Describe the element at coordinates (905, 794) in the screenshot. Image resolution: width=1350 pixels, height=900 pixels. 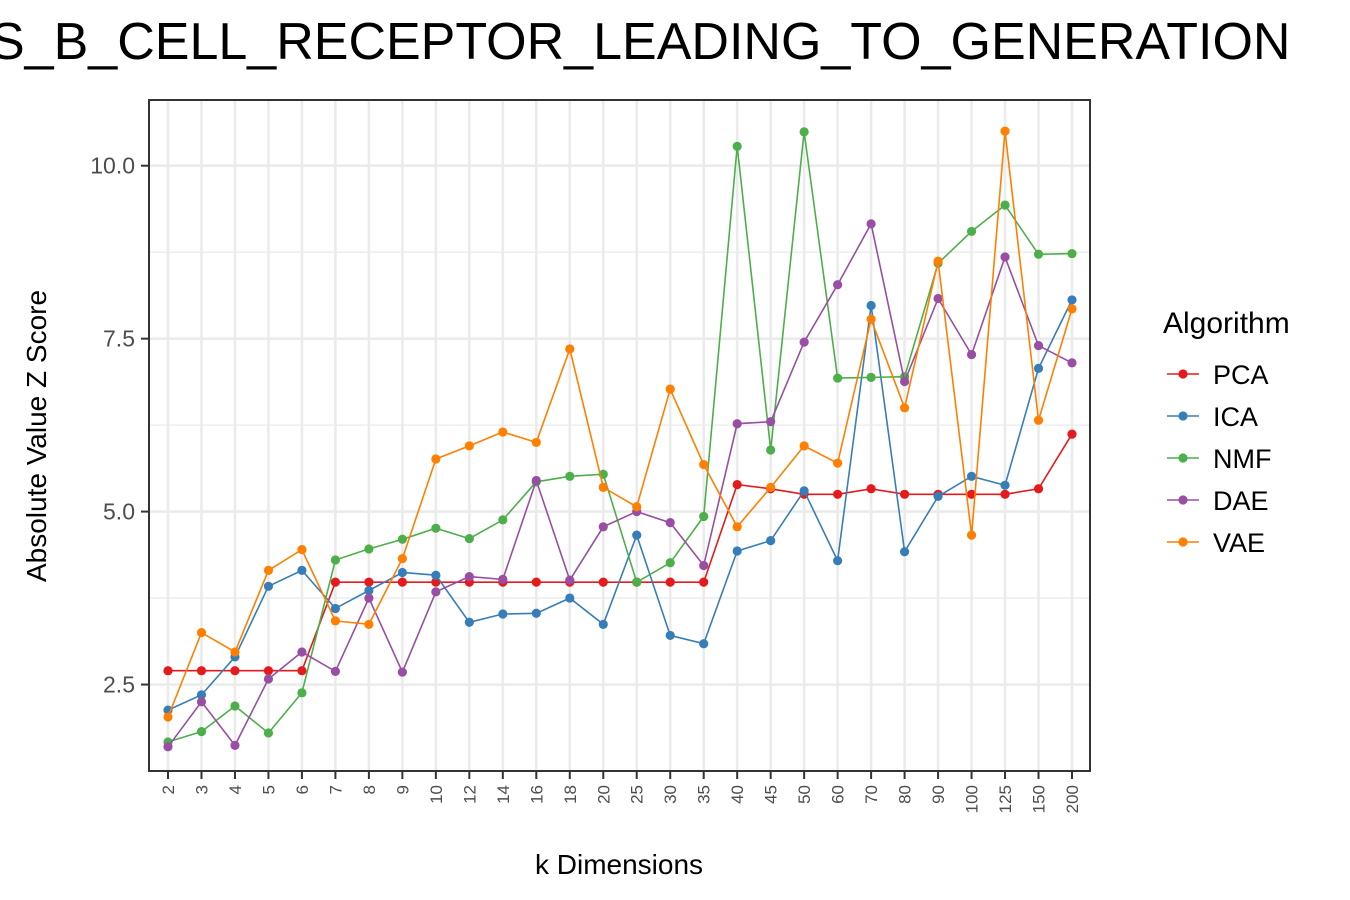
I see `x-tick-label: 80` at that location.